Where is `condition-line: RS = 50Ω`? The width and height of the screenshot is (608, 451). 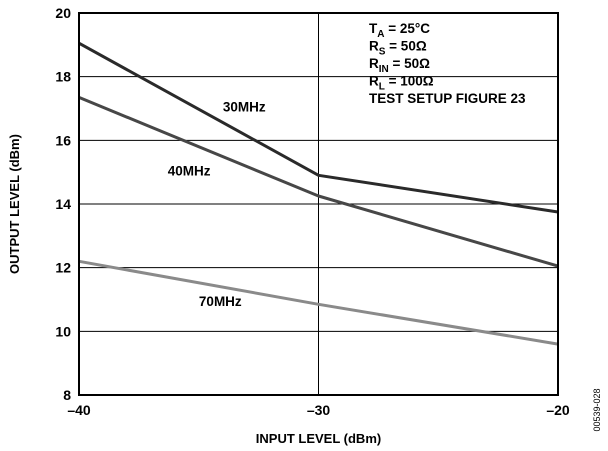 condition-line: RS = 50Ω is located at coordinates (398, 48).